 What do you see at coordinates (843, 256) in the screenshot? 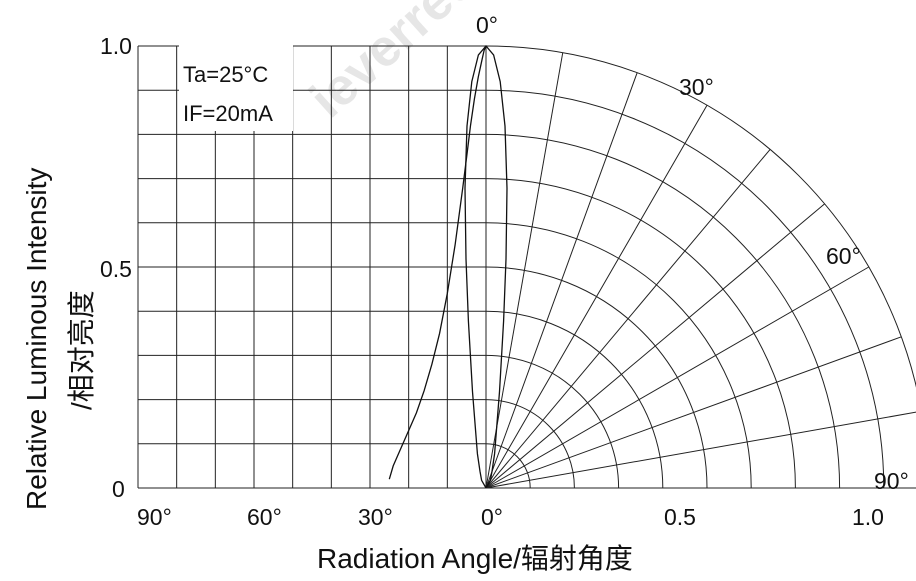
I see `arc-label-60: 60°` at bounding box center [843, 256].